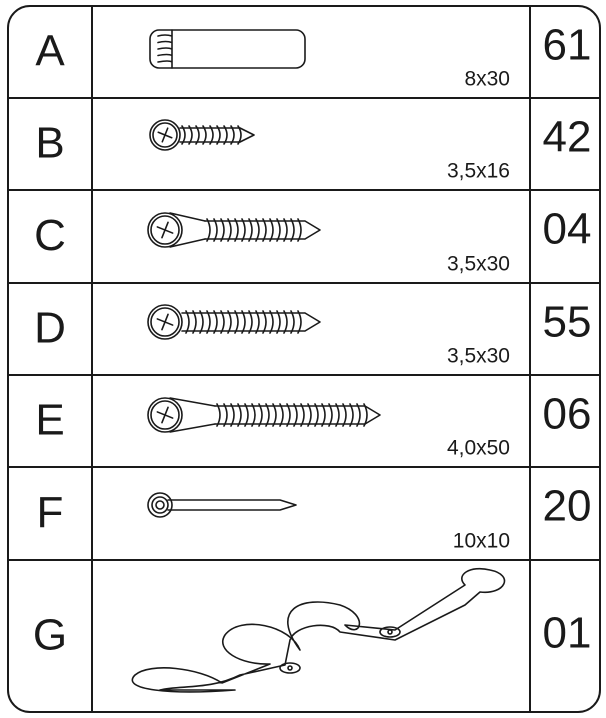  I want to click on part-count: 01, so click(567, 633).